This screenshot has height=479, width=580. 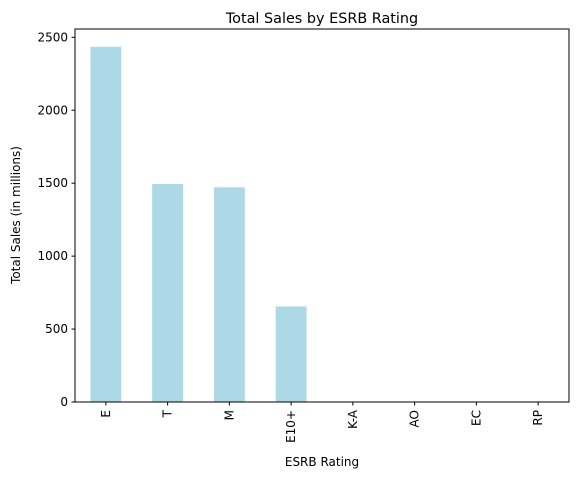 I want to click on bar-t, so click(x=168, y=292).